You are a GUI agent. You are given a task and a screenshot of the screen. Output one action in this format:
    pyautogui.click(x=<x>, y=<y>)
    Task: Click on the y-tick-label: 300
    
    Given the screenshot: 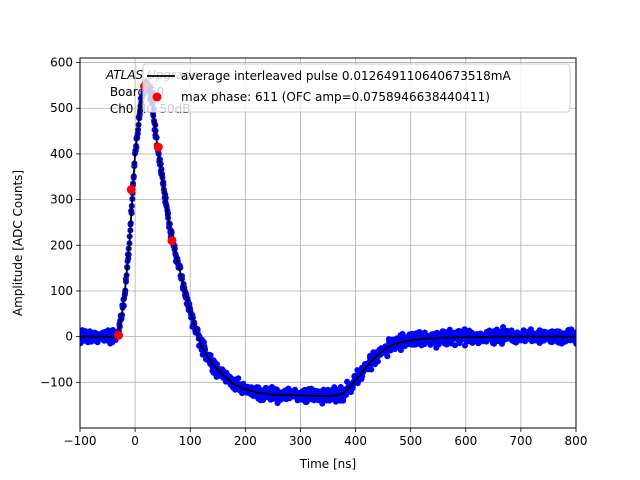 What is the action you would take?
    pyautogui.click(x=61, y=200)
    